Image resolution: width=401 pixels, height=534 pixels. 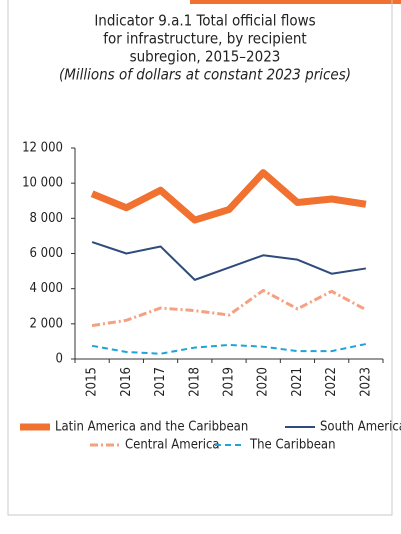 I want to click on x-tick-label: 2021, so click(x=297, y=382).